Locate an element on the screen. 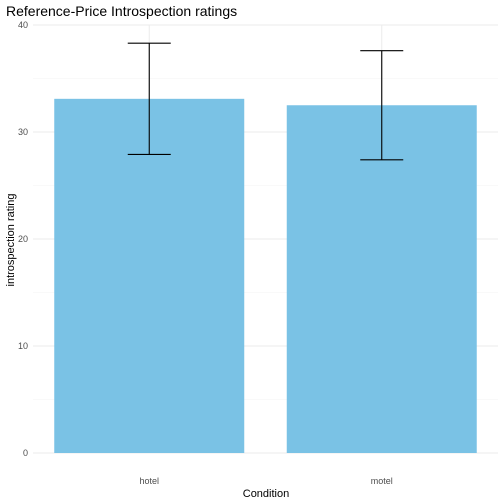 This screenshot has width=504, height=504. y-axis-ticks: 0 10 20 30 40 is located at coordinates (23, 239).